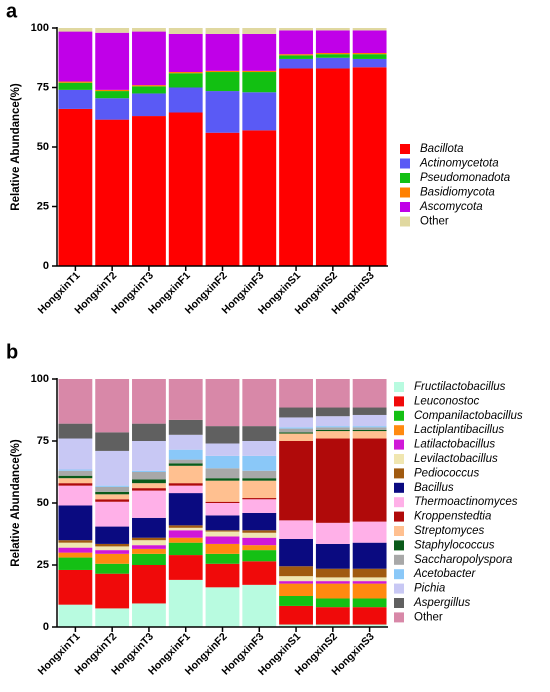  Describe the element at coordinates (466, 502) in the screenshot. I see `legend-label: Thermoactinomyces` at that location.